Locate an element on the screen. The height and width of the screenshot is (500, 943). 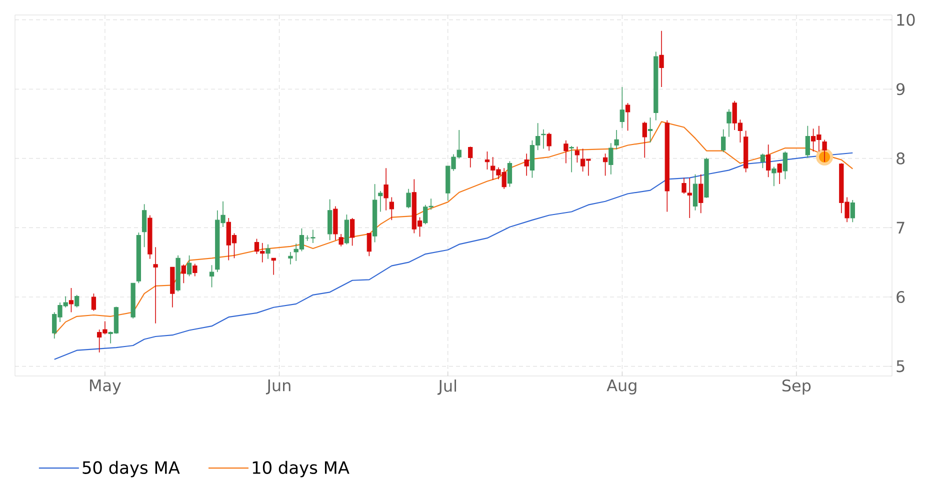
x-tick-label: Aug is located at coordinates (621, 387).